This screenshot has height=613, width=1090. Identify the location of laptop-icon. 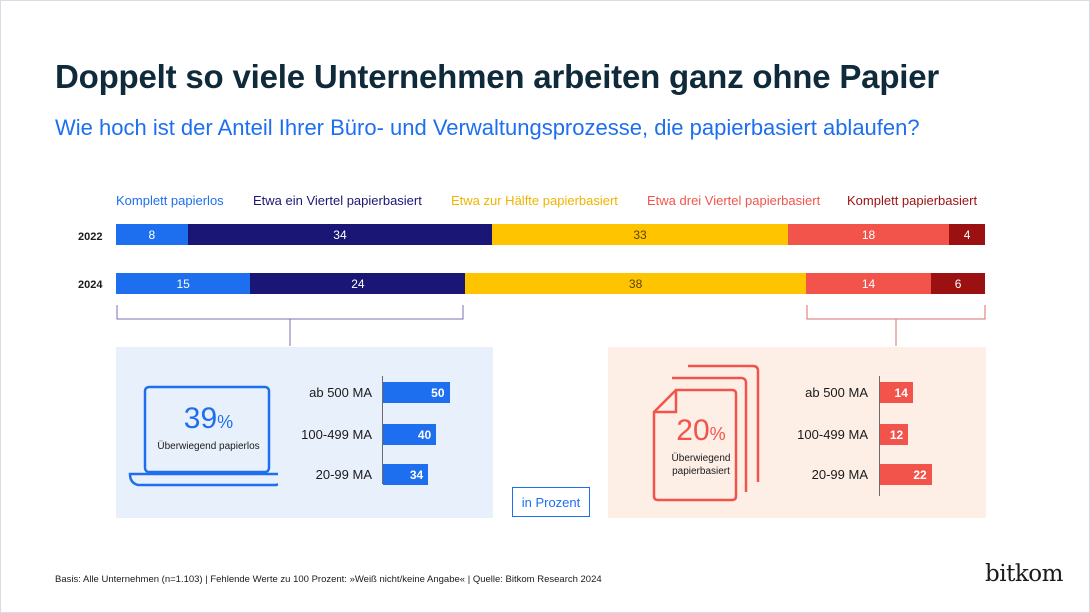
(203, 436).